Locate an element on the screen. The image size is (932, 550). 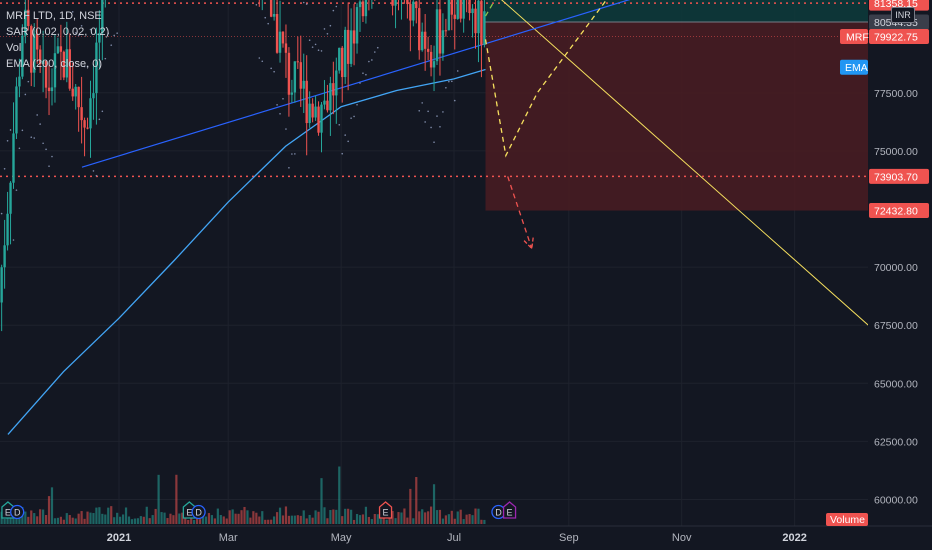
price-axis-label: 75000.00 is located at coordinates (896, 152).